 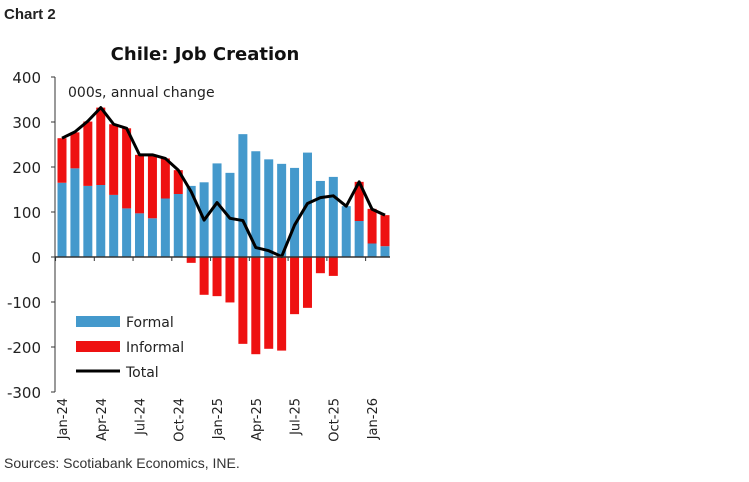 What do you see at coordinates (24, 303) in the screenshot?
I see `y-tick-label: -100` at bounding box center [24, 303].